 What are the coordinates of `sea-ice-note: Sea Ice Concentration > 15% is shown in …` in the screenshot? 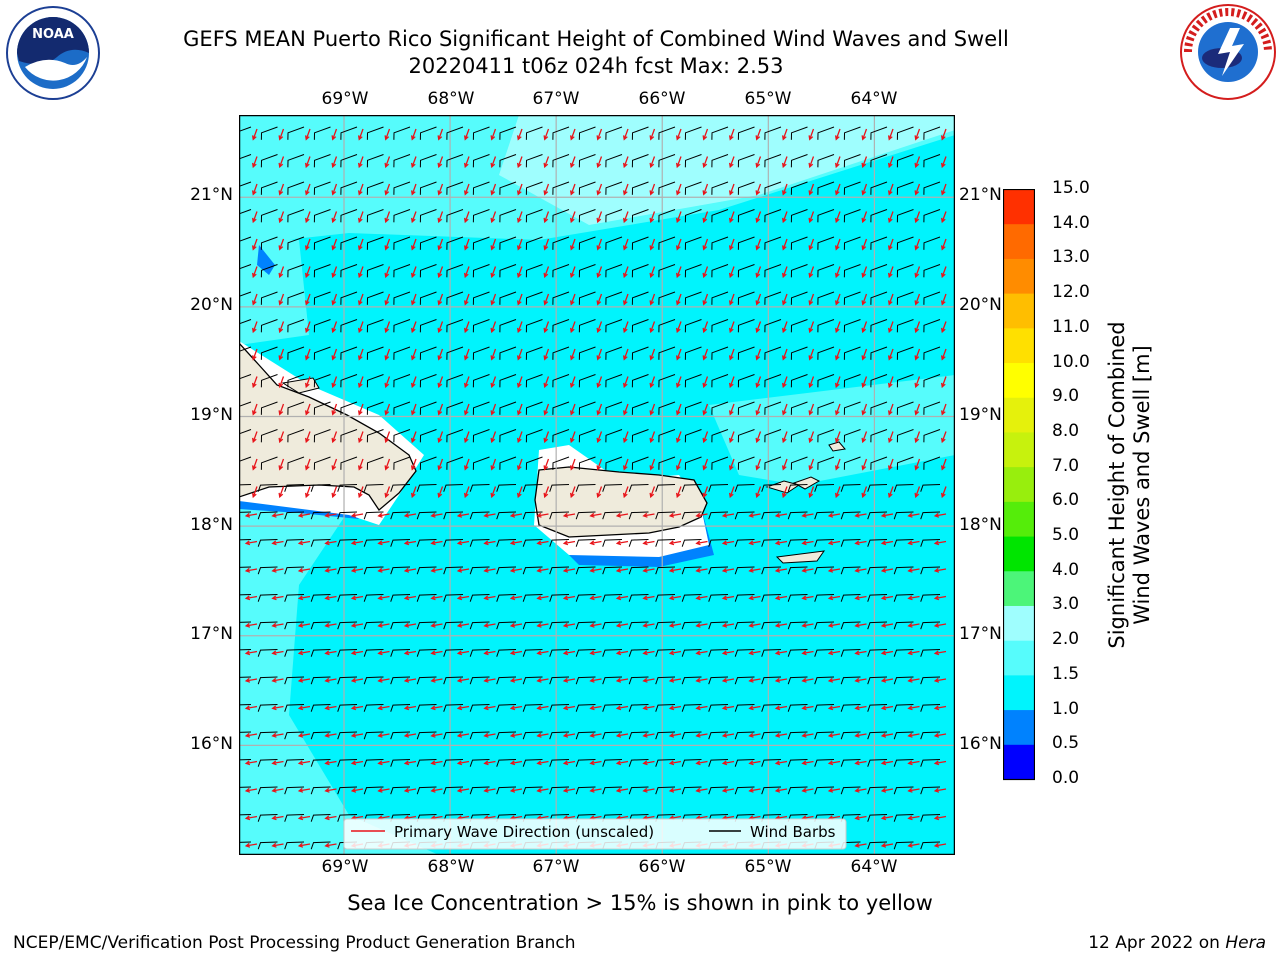 It's located at (640, 903).